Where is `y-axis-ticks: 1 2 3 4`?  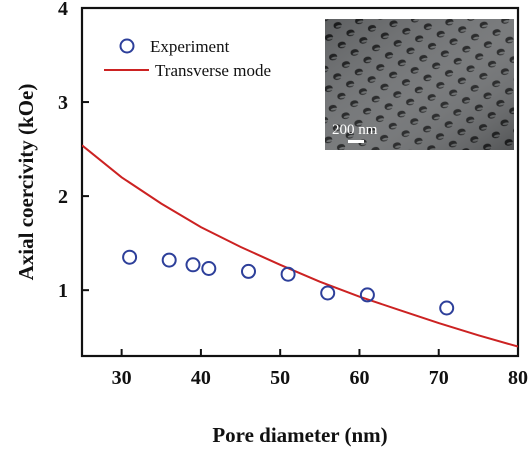 y-axis-ticks: 1 2 3 4 is located at coordinates (73, 151).